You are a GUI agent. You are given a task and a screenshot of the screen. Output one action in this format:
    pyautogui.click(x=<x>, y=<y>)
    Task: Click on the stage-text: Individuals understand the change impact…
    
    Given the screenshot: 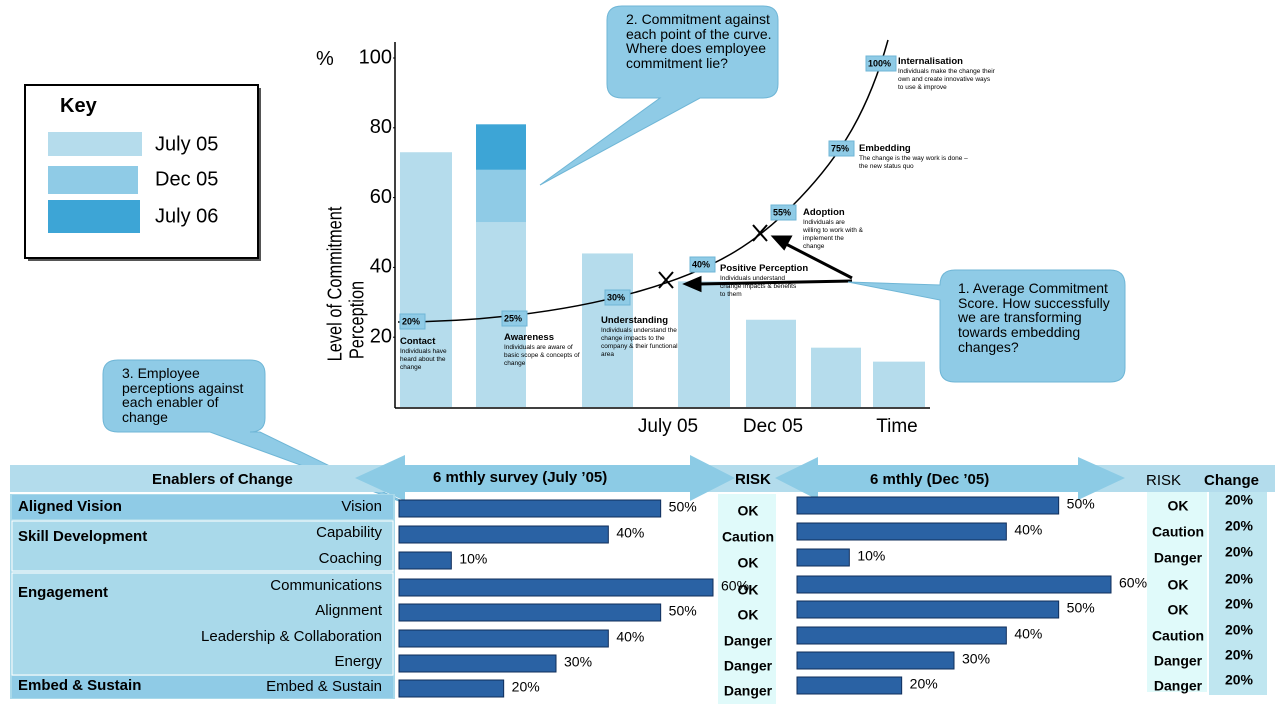 What is the action you would take?
    pyautogui.click(x=639, y=343)
    